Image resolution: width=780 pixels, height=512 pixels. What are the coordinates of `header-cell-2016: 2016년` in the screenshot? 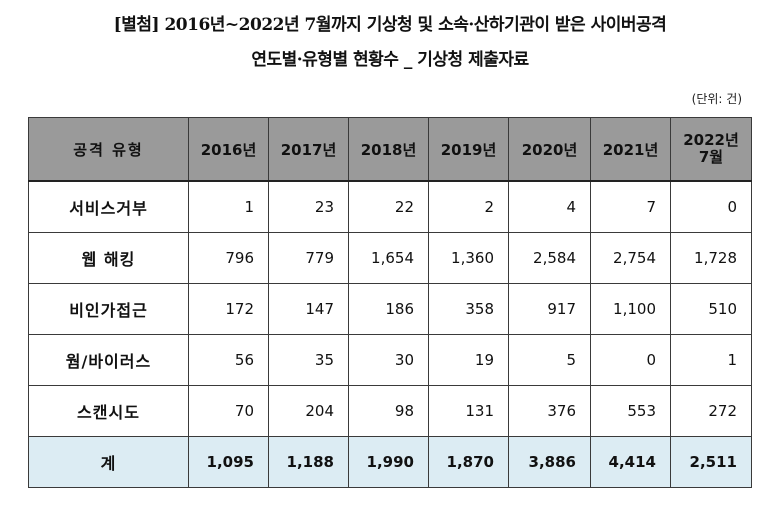 It's located at (228, 149).